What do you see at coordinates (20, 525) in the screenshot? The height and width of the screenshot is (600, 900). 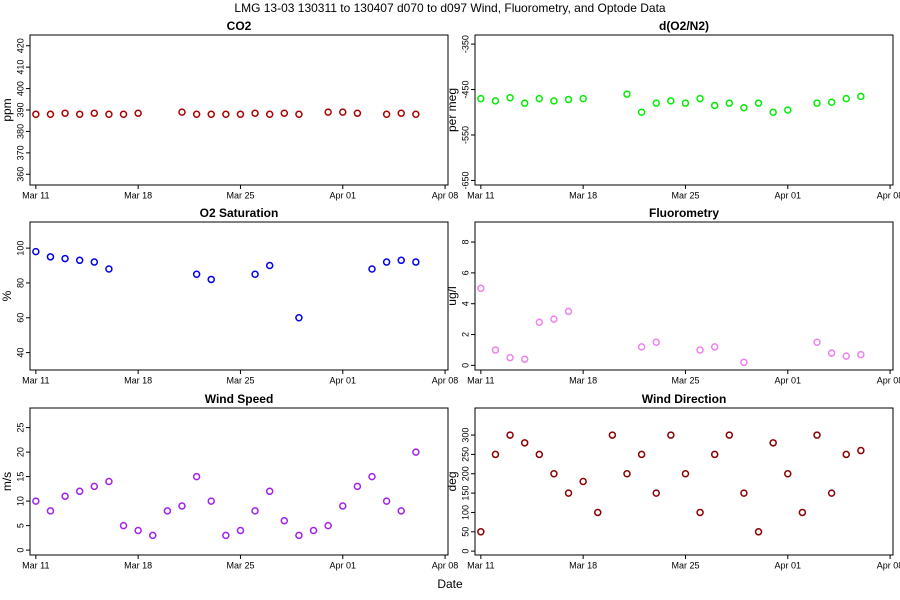 I see `y-tick-label: 5` at bounding box center [20, 525].